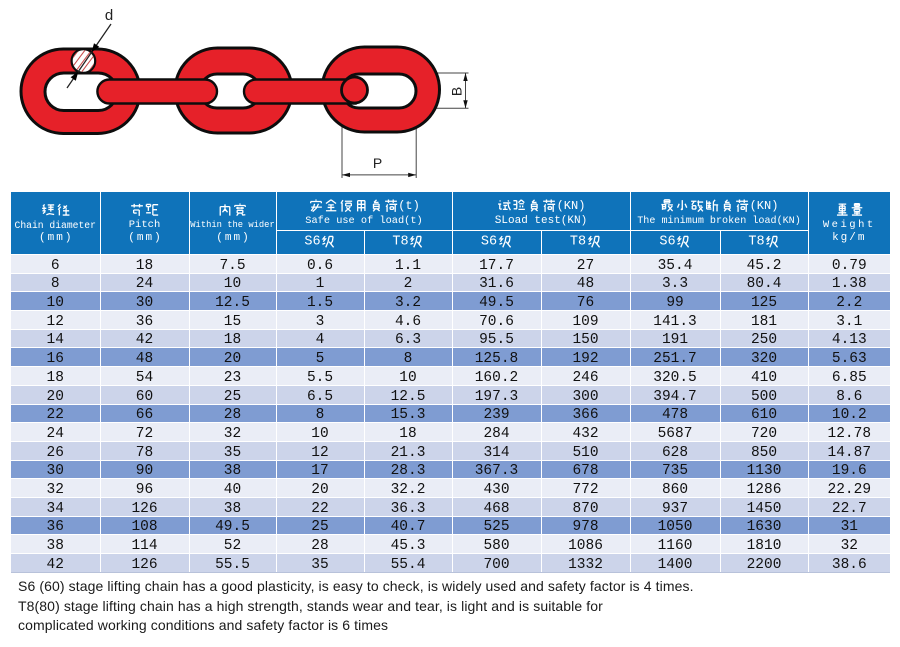 This screenshot has width=900, height=647. I want to click on svg-text: d, so click(109, 15).